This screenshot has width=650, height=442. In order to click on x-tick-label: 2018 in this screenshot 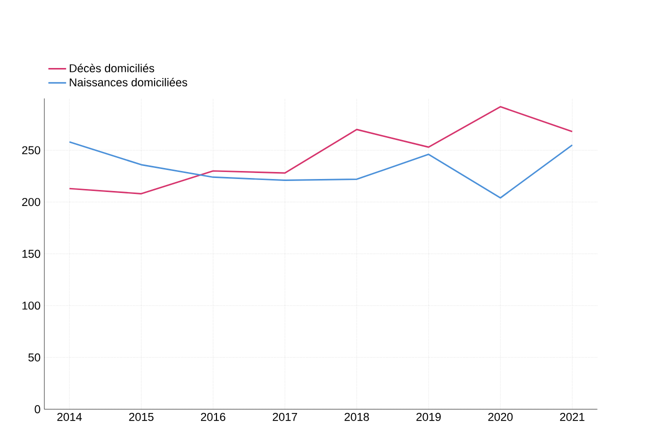, I will do `click(356, 417)`.